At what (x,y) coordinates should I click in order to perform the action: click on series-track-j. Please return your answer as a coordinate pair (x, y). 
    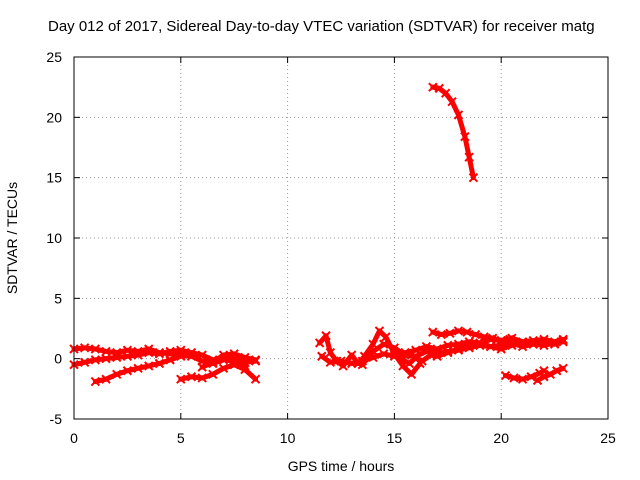
    Looking at the image, I should click on (471, 336).